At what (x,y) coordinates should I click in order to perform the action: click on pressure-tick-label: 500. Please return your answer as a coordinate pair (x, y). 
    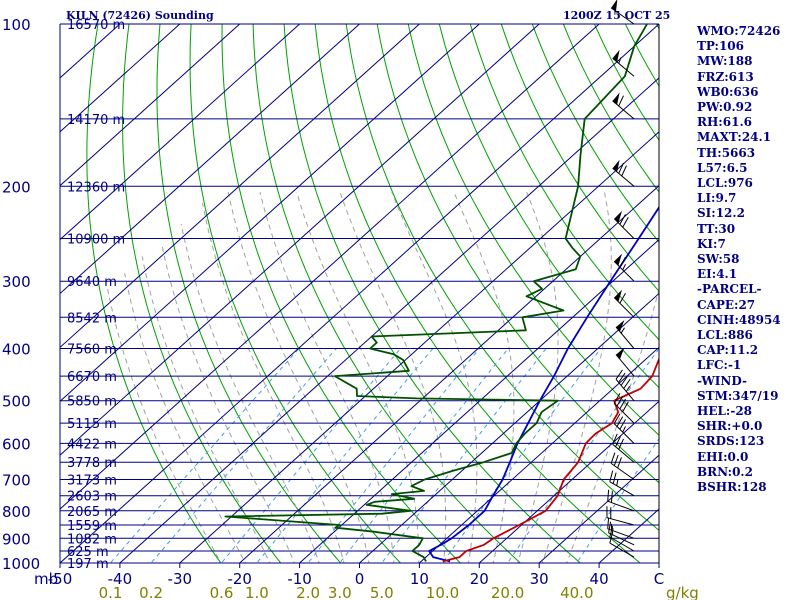
    Looking at the image, I should click on (16, 402).